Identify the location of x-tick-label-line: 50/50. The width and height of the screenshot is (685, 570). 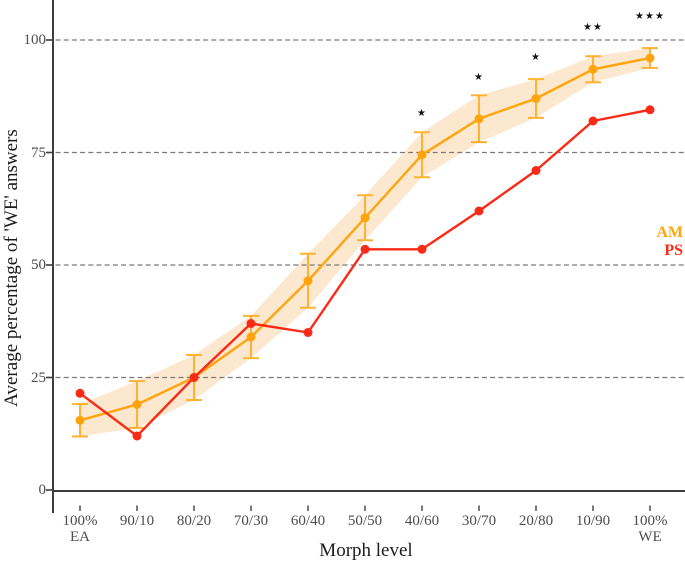
(365, 521).